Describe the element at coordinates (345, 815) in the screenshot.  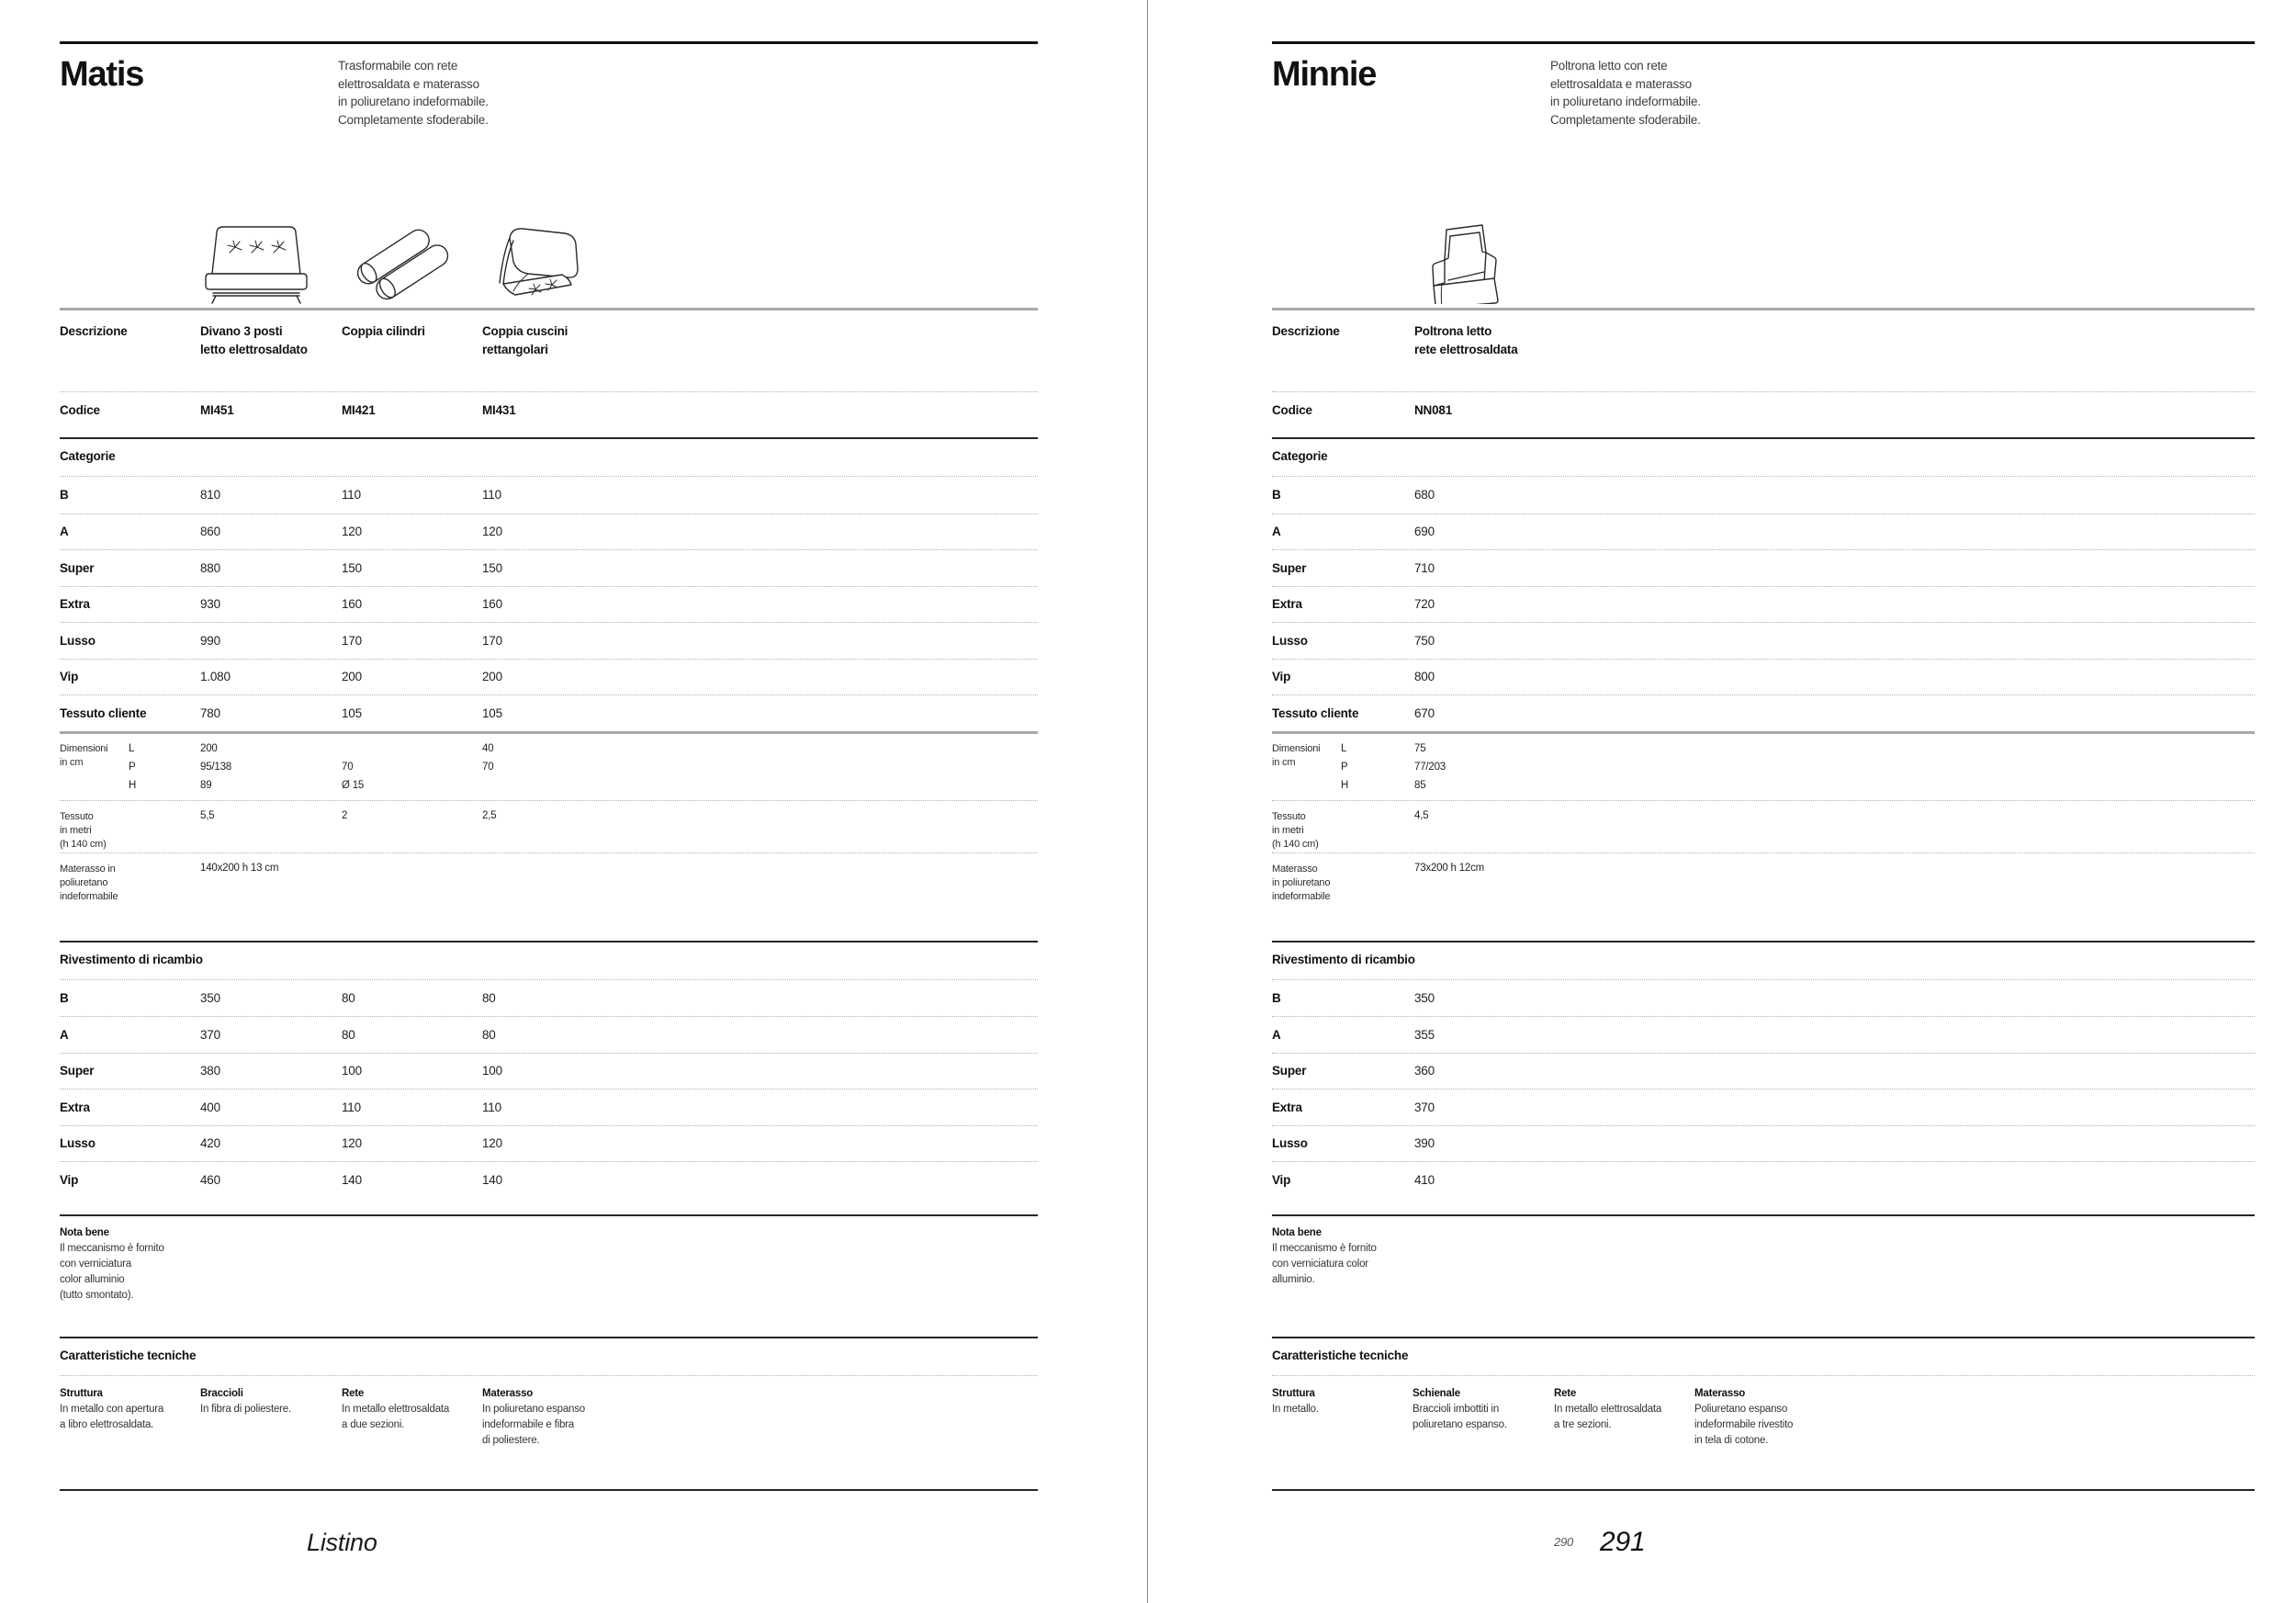
I see `fabric-value: 2` at that location.